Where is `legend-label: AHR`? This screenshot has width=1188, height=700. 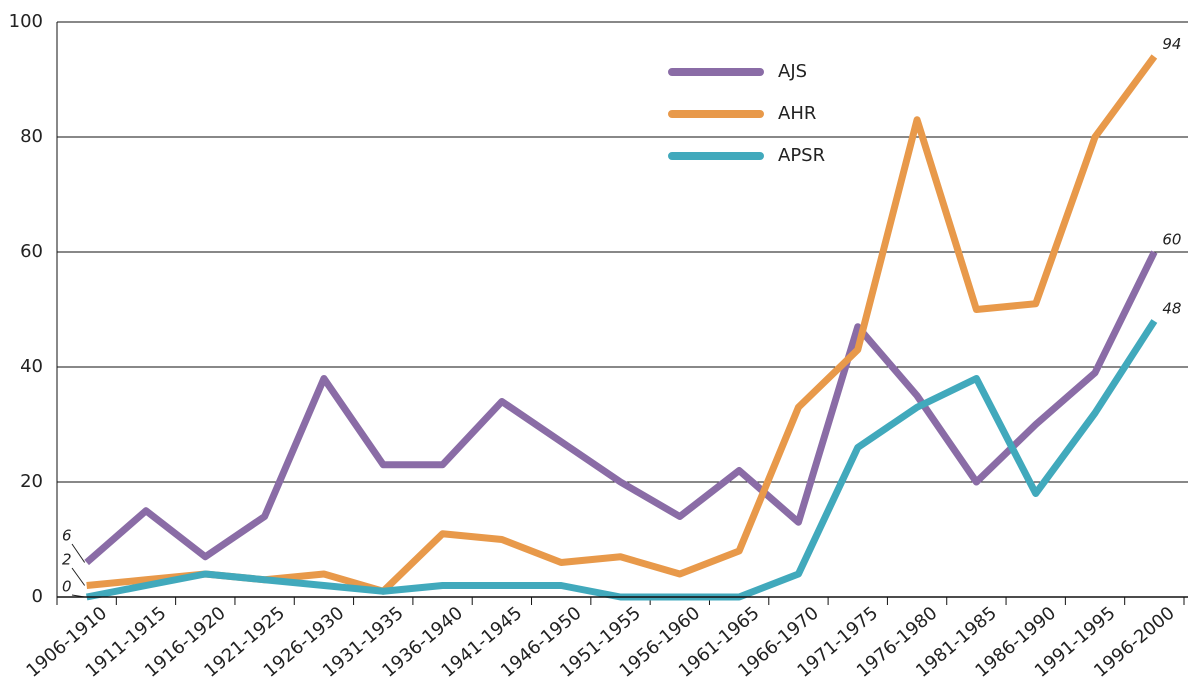 legend-label: AHR is located at coordinates (797, 113).